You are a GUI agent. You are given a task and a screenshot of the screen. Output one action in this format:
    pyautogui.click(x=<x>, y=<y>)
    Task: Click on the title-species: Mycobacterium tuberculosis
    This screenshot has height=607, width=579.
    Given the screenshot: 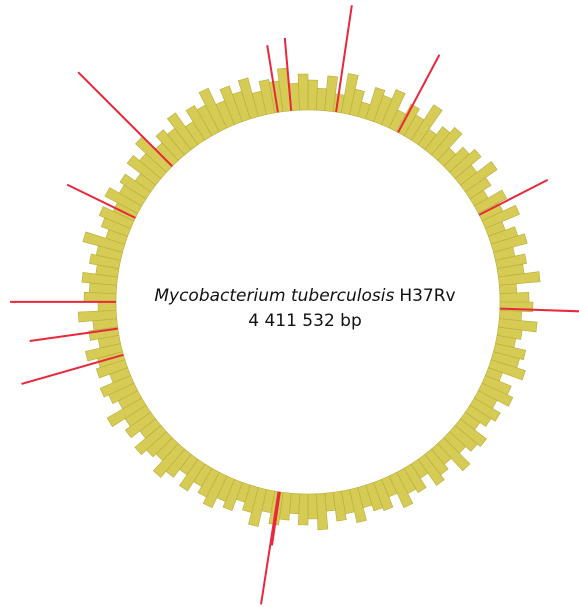 What is the action you would take?
    pyautogui.click(x=274, y=296)
    